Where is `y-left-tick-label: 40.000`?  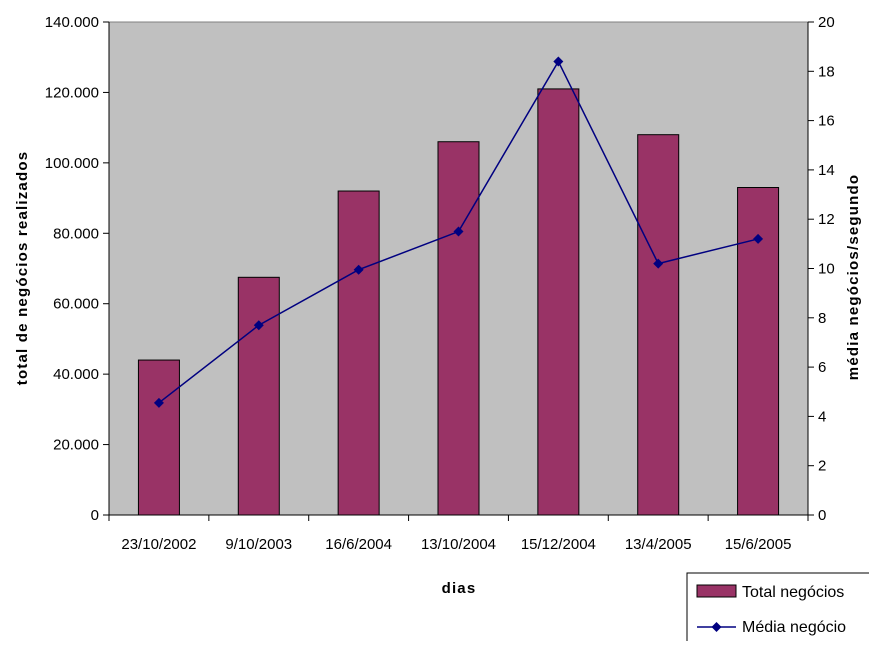 y-left-tick-label: 40.000 is located at coordinates (76, 374).